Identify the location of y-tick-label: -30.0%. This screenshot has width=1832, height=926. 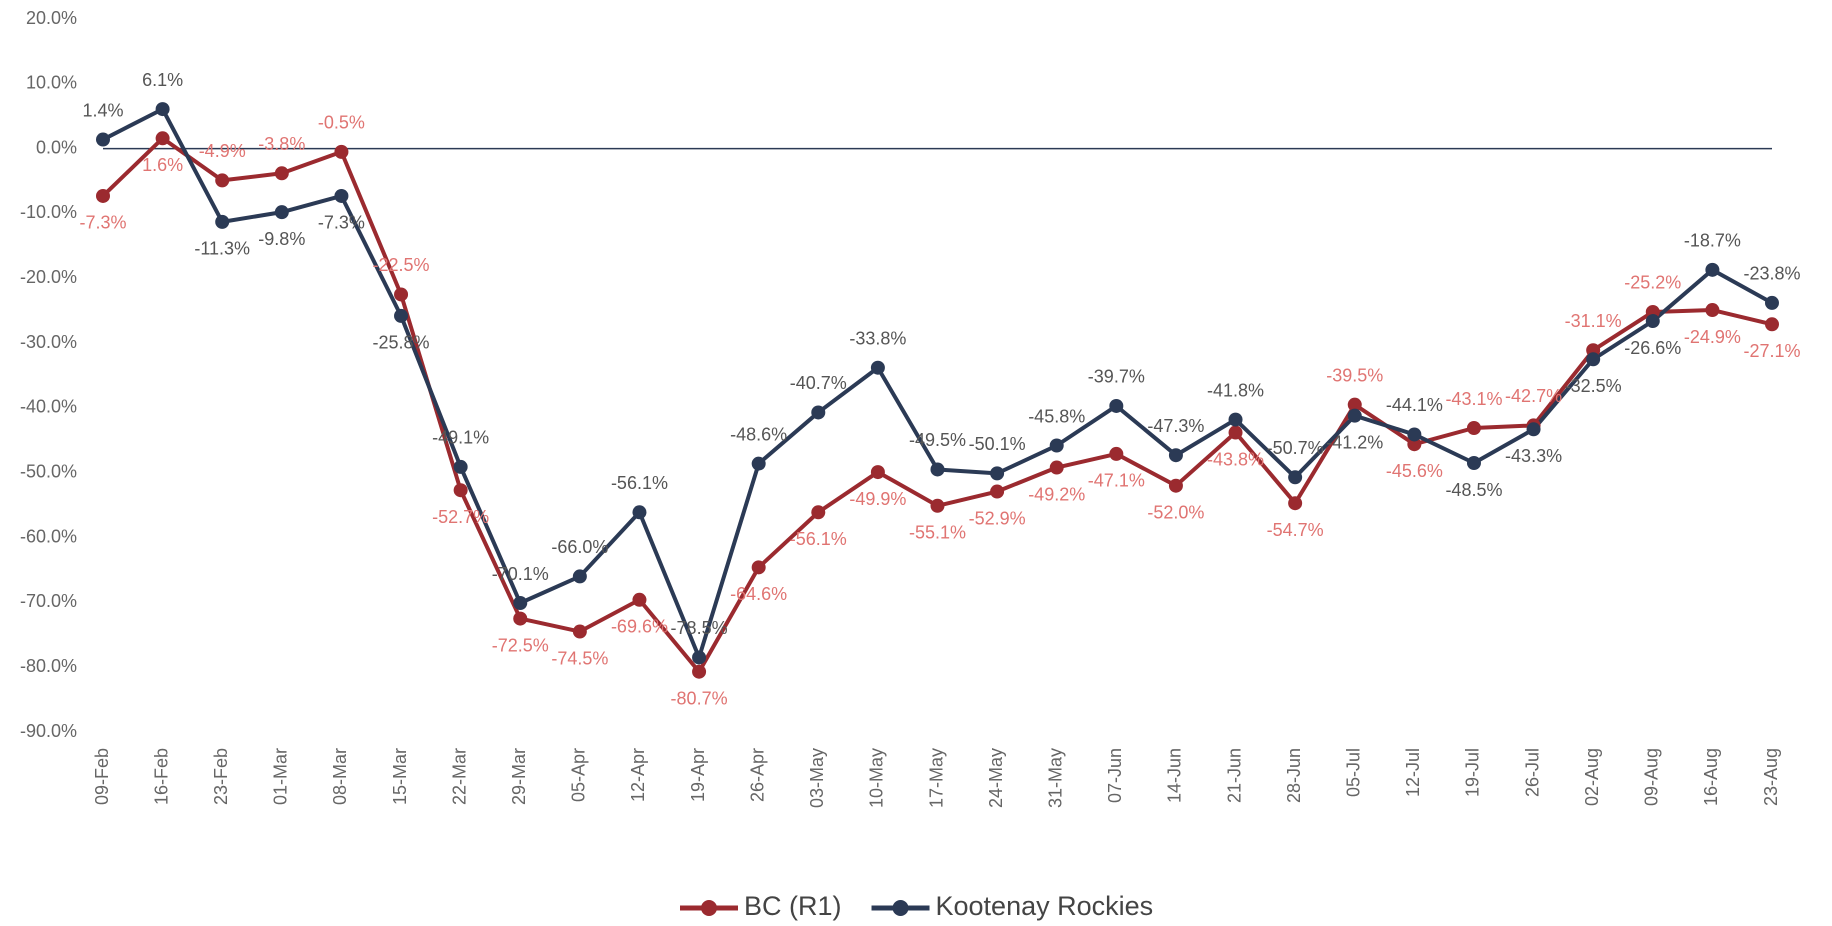
(48, 342).